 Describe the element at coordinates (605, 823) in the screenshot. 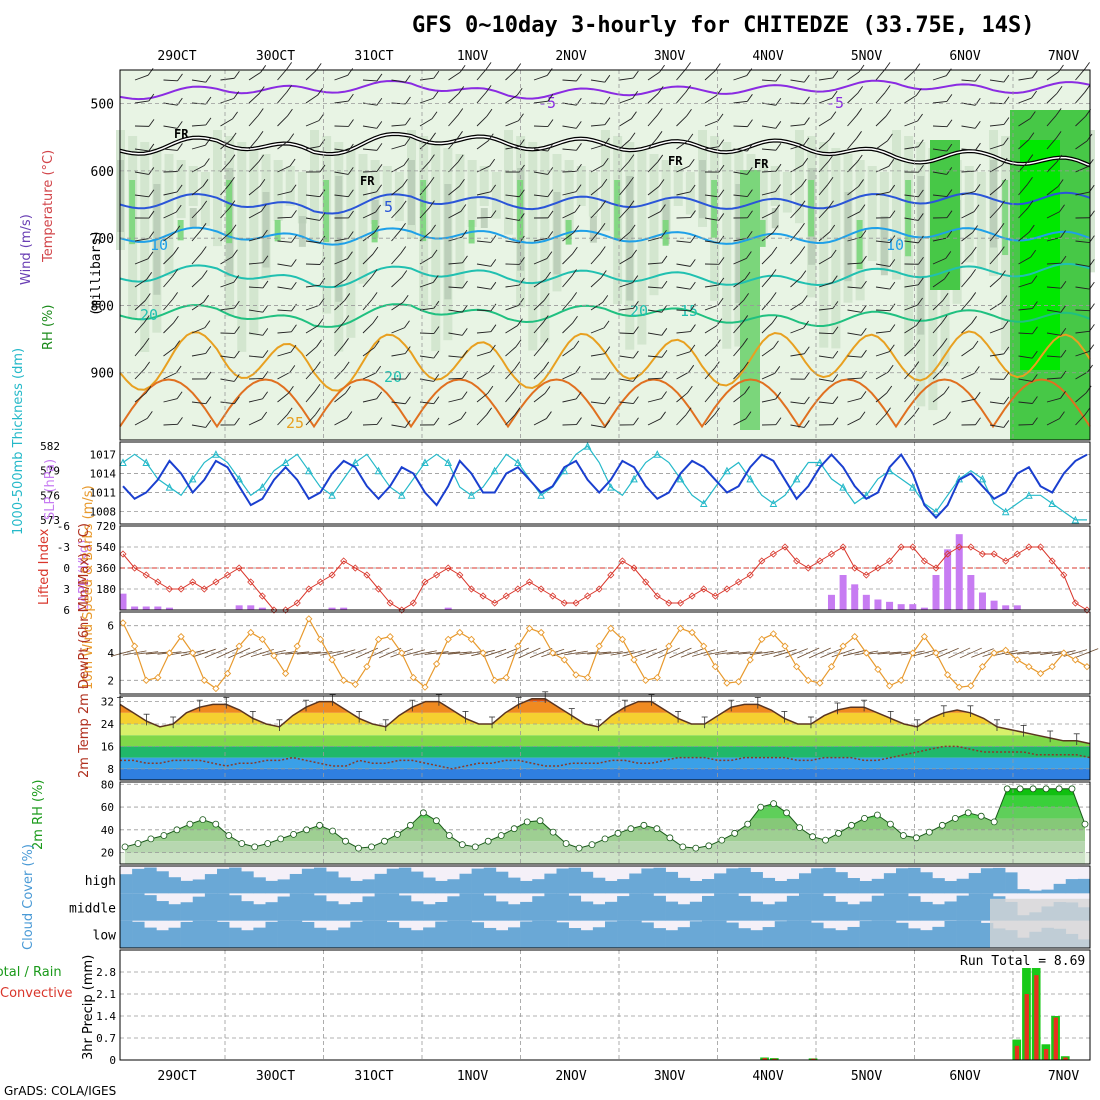

I see `surface-rh-frame` at that location.